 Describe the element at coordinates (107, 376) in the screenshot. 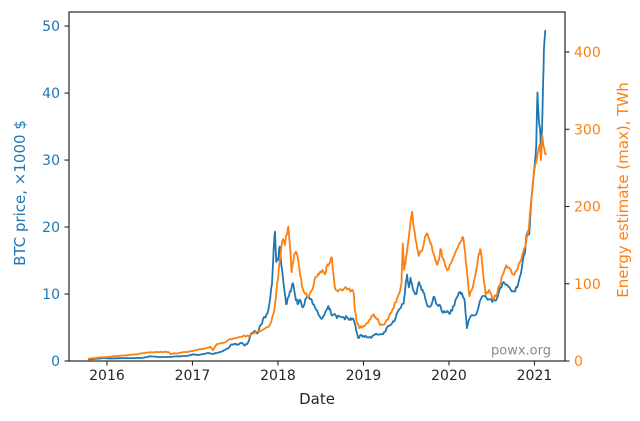

I see `x-tick-label-2016: 2016` at that location.